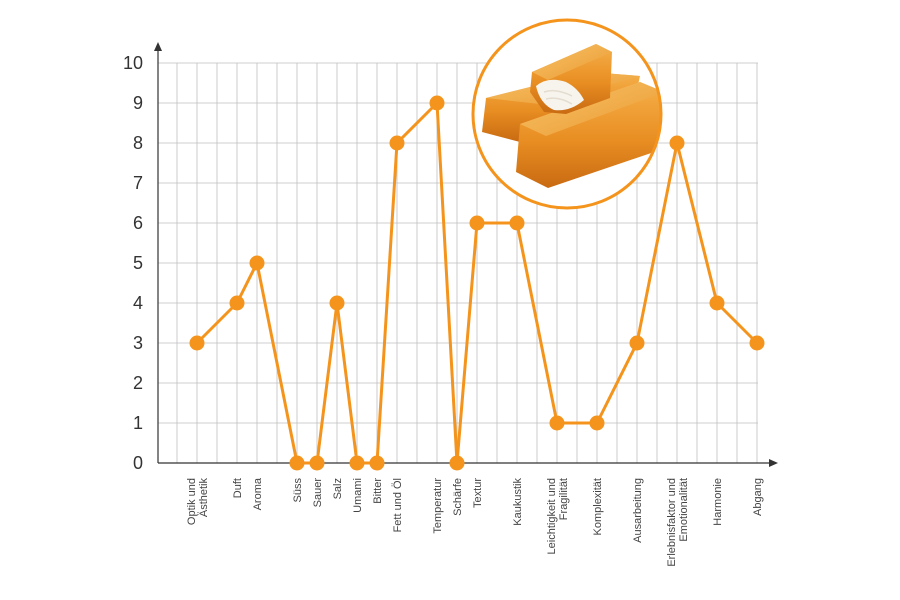 Image resolution: width=900 pixels, height=600 pixels. What do you see at coordinates (567, 114) in the screenshot?
I see `fish-sticks-photo` at bounding box center [567, 114].